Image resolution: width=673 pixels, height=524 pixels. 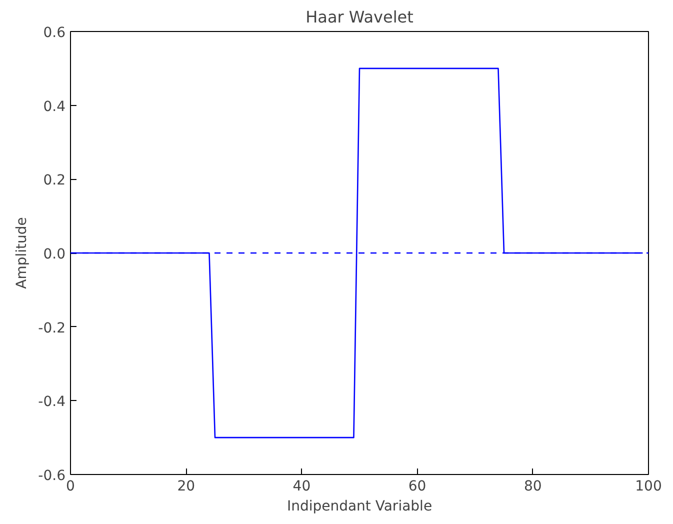 I want to click on chart-title: Haar Wavelet, so click(x=360, y=17).